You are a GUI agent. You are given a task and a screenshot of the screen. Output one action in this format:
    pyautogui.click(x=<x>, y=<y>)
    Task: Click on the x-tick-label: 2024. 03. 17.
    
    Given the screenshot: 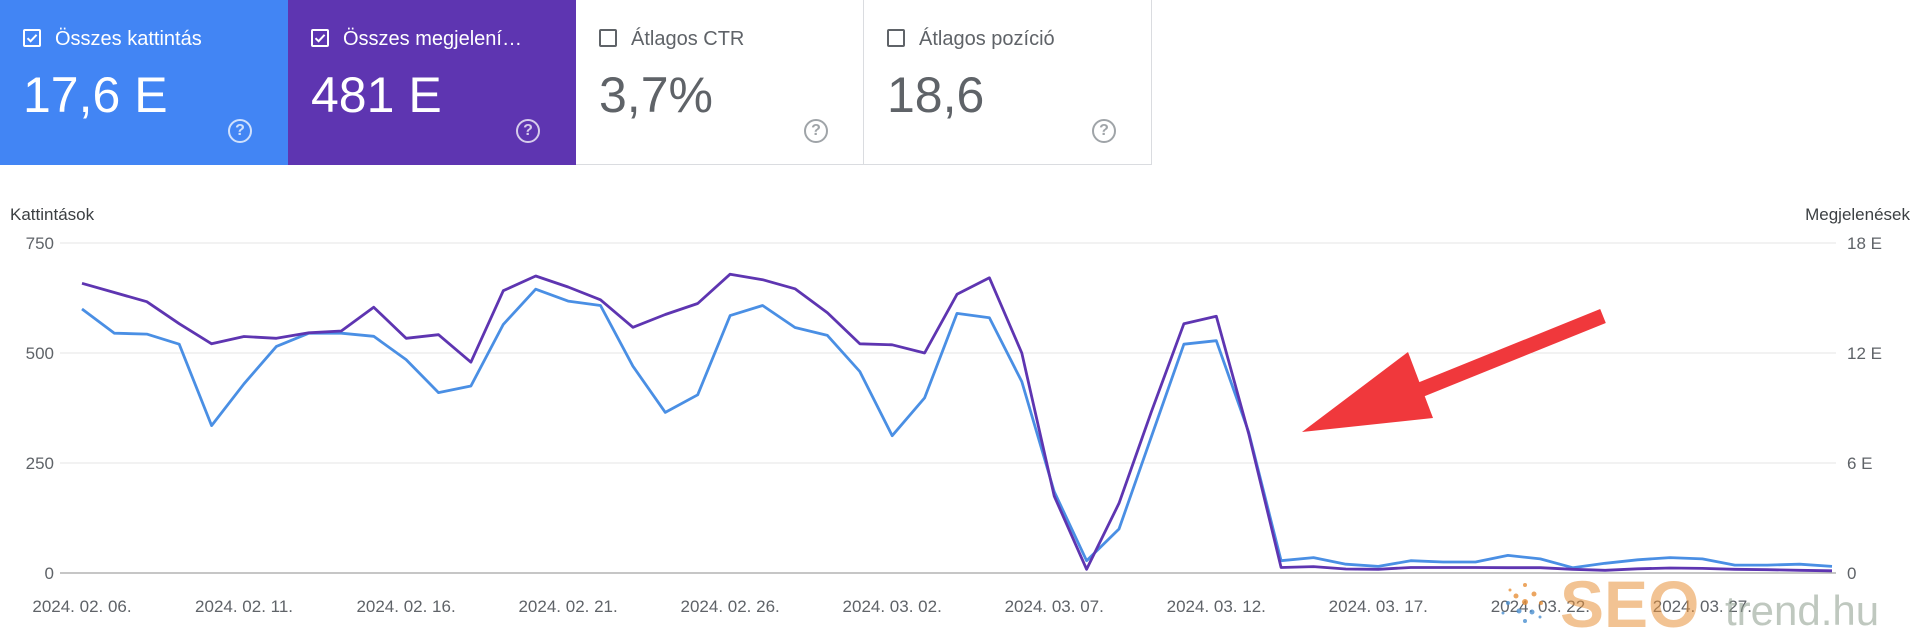 What is the action you would take?
    pyautogui.click(x=1378, y=606)
    